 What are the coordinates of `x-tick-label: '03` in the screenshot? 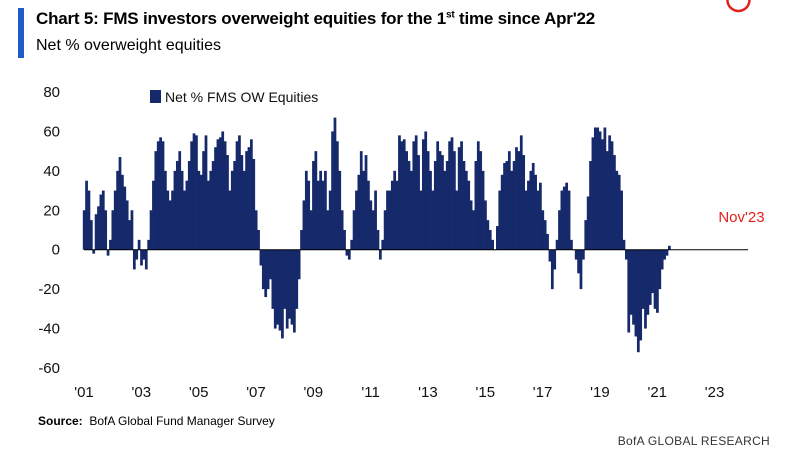 It's located at (142, 392).